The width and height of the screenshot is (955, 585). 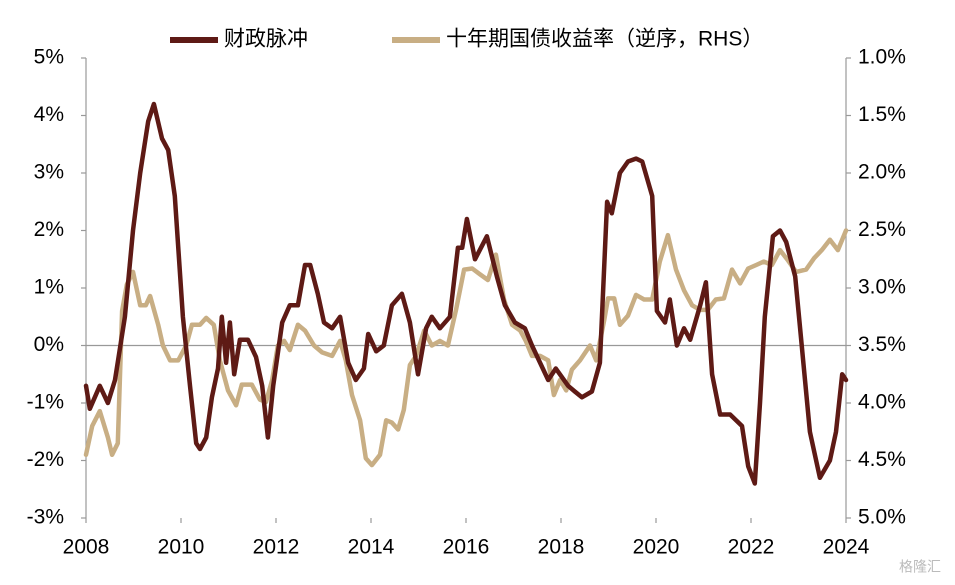 I want to click on y2-tick-label: 3.5%, so click(x=882, y=344).